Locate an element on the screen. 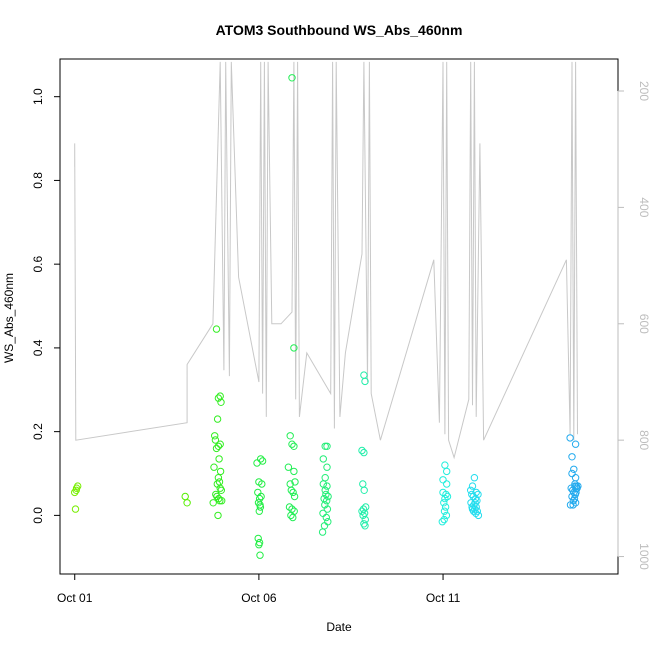 The height and width of the screenshot is (650, 650). x-axis: Oct 01 Oct 06 Oct 11 is located at coordinates (259, 589).